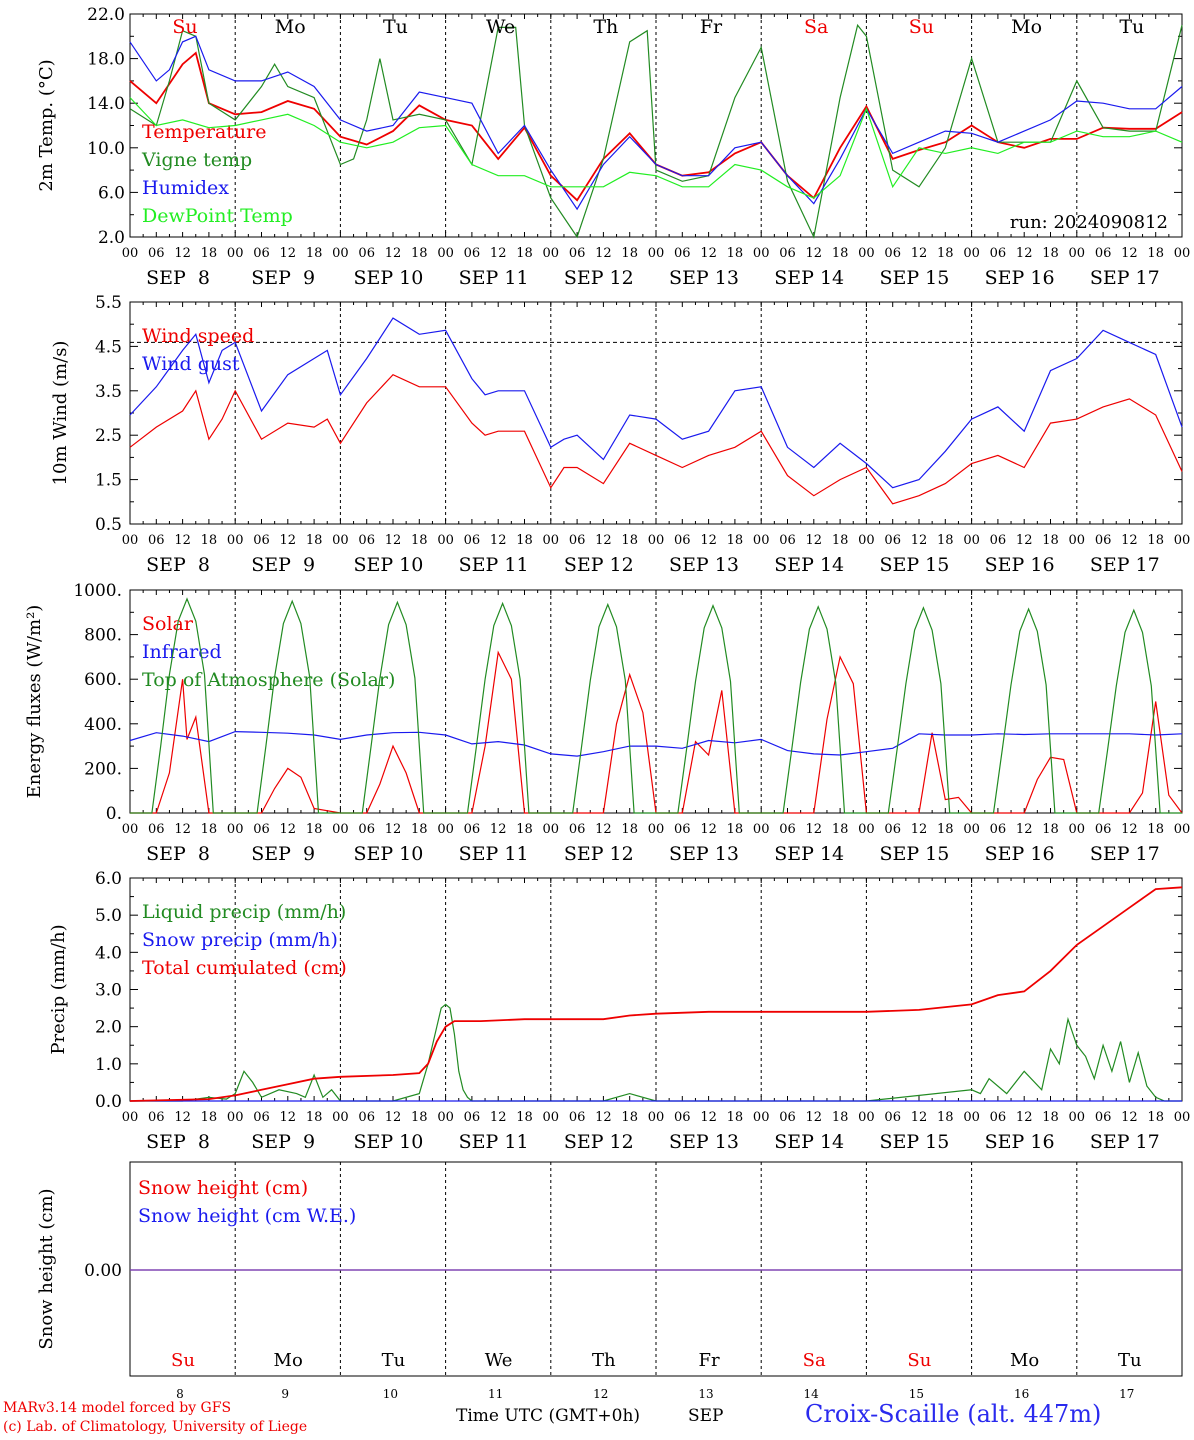  I want to click on legend-entry: Solar, so click(168, 624).